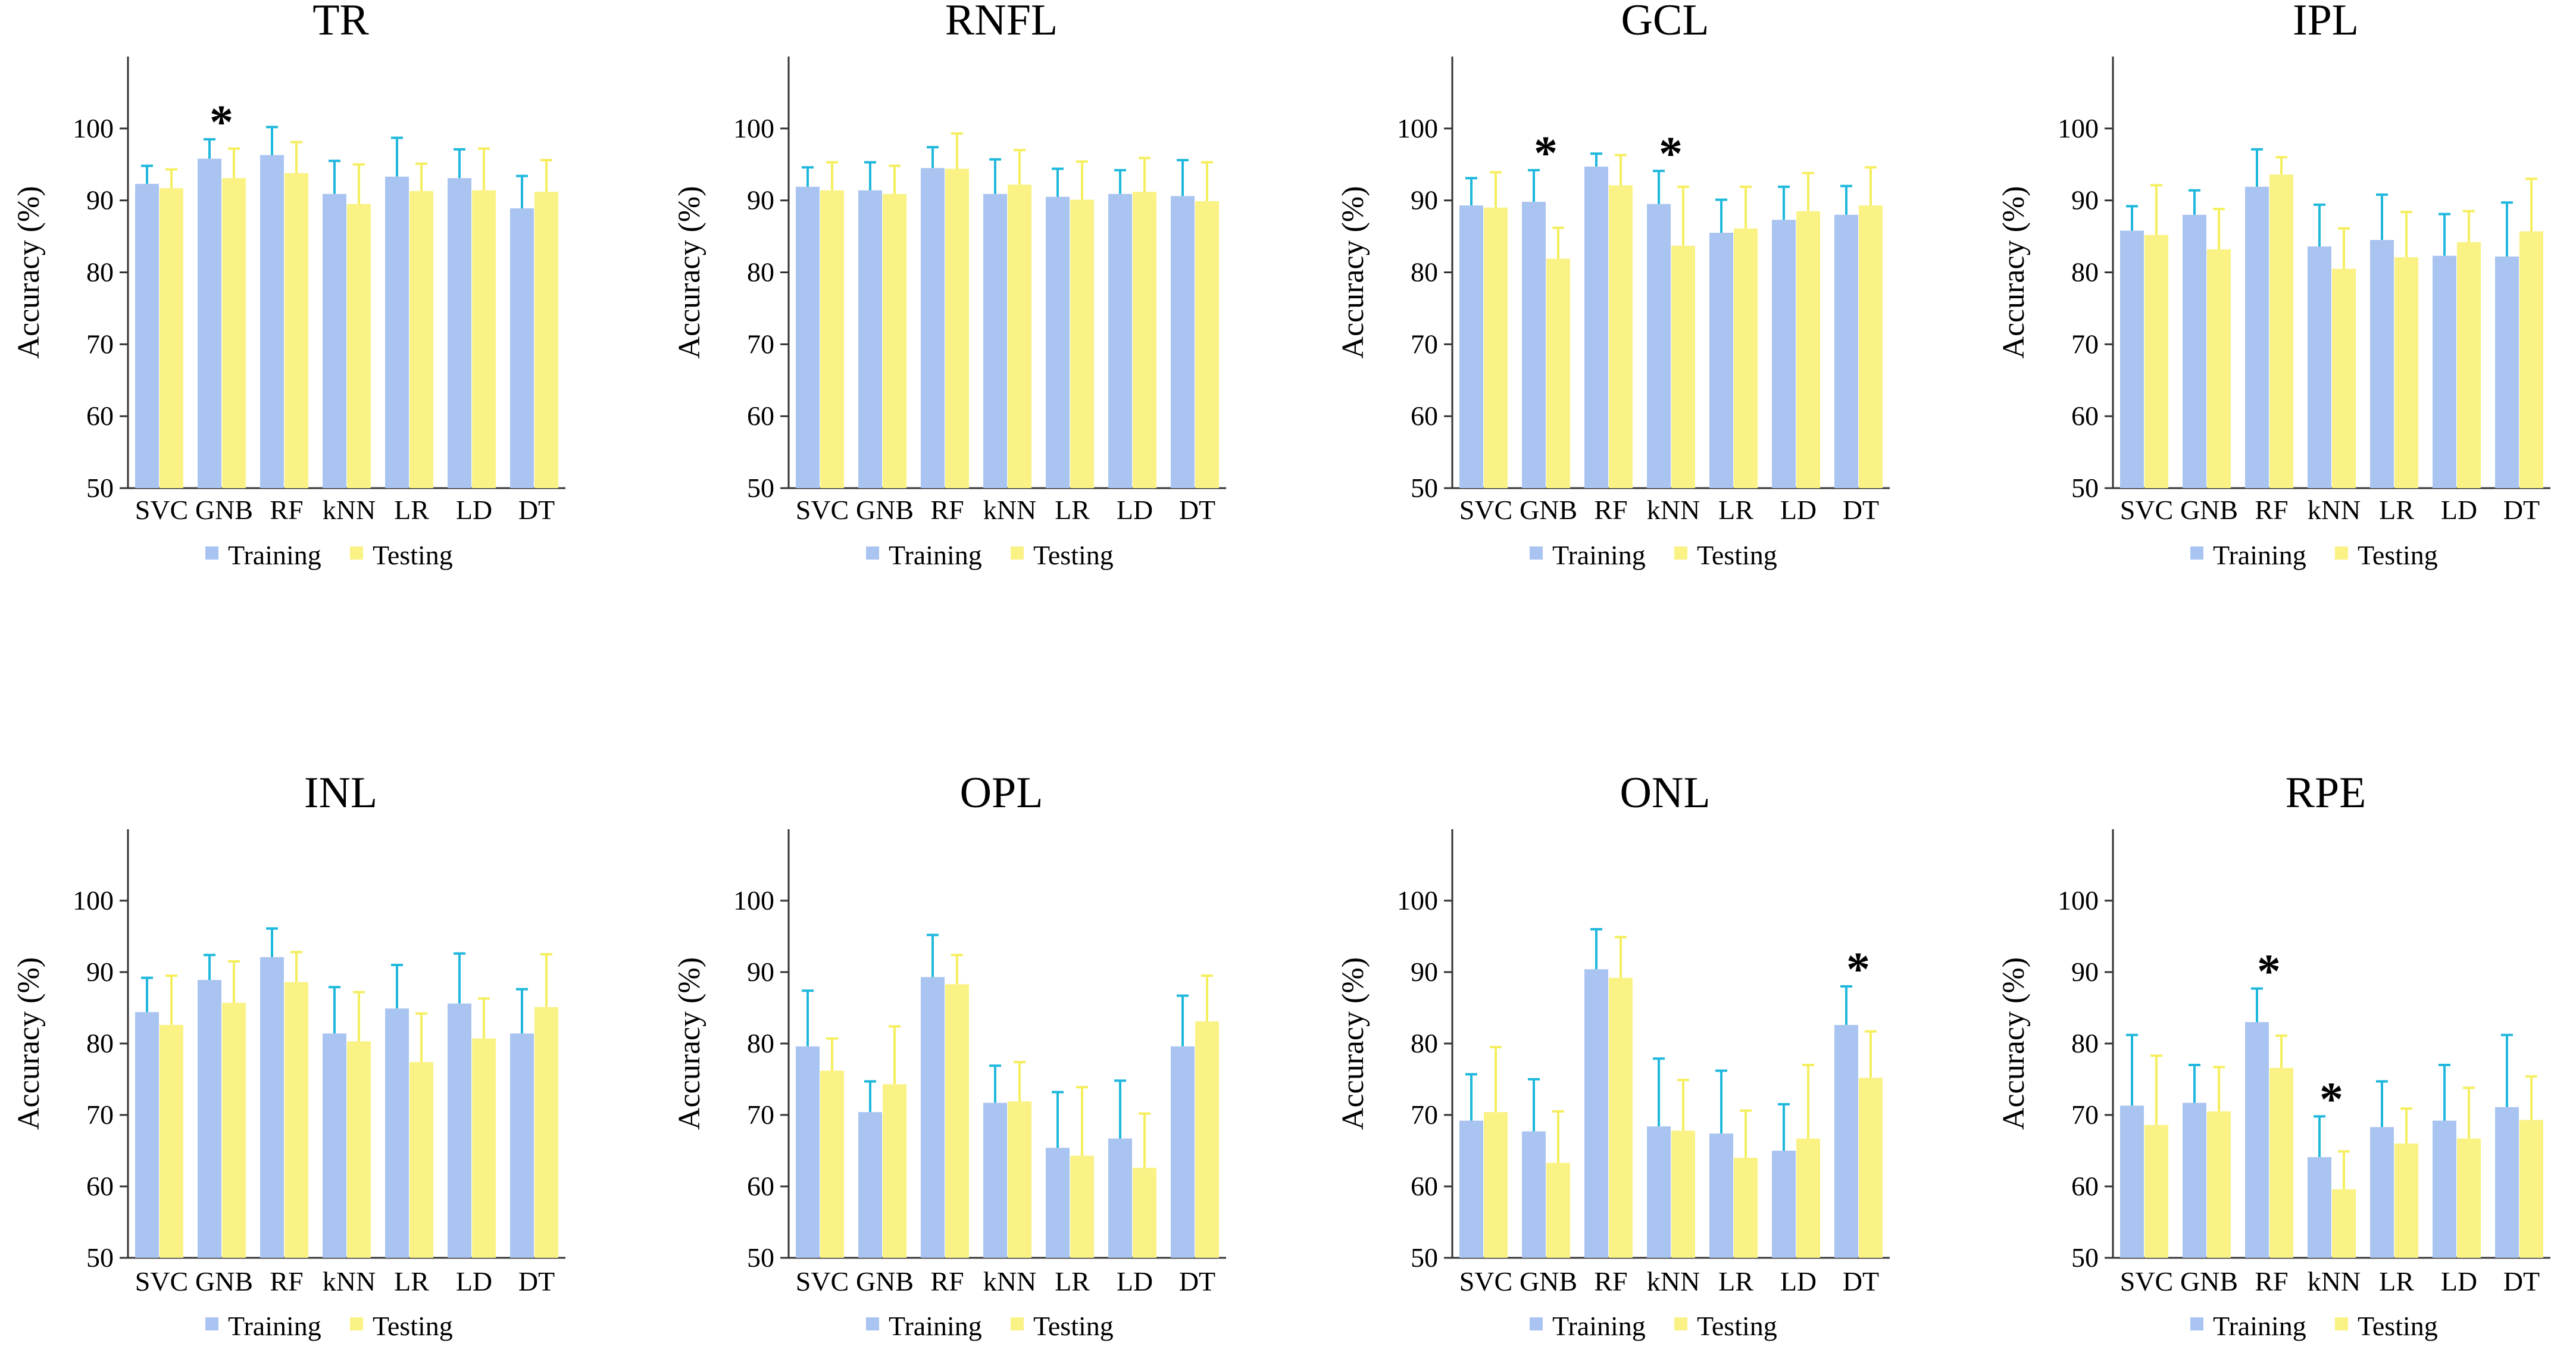 The image size is (2576, 1362). What do you see at coordinates (1665, 23) in the screenshot?
I see `chart-title: GCL` at bounding box center [1665, 23].